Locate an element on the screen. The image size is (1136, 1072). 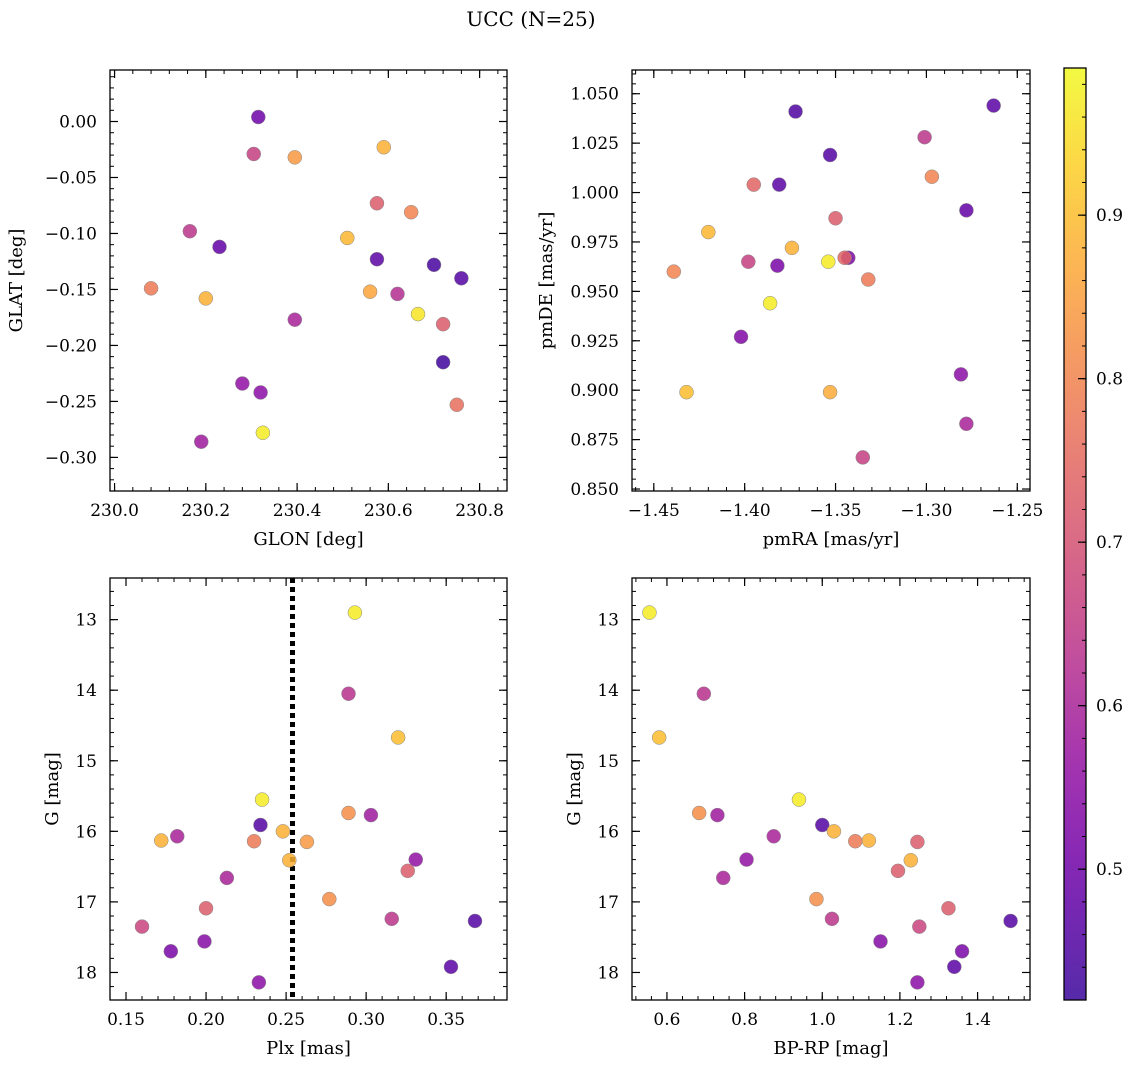
y-tick-label: 0.975 is located at coordinates (594, 243).